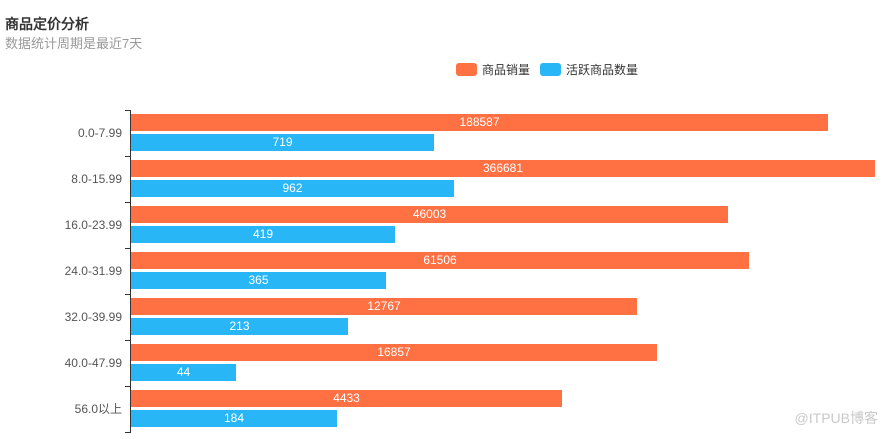 This screenshot has width=890, height=439. Describe the element at coordinates (93, 271) in the screenshot. I see `y-axis-label: 24.0-31.99` at that location.